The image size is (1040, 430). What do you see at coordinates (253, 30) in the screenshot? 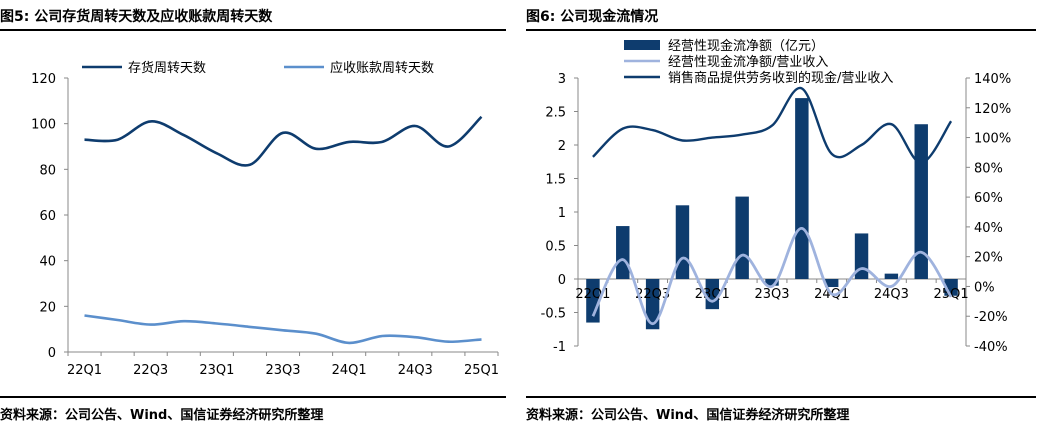
I see `left-top-rule` at bounding box center [253, 30].